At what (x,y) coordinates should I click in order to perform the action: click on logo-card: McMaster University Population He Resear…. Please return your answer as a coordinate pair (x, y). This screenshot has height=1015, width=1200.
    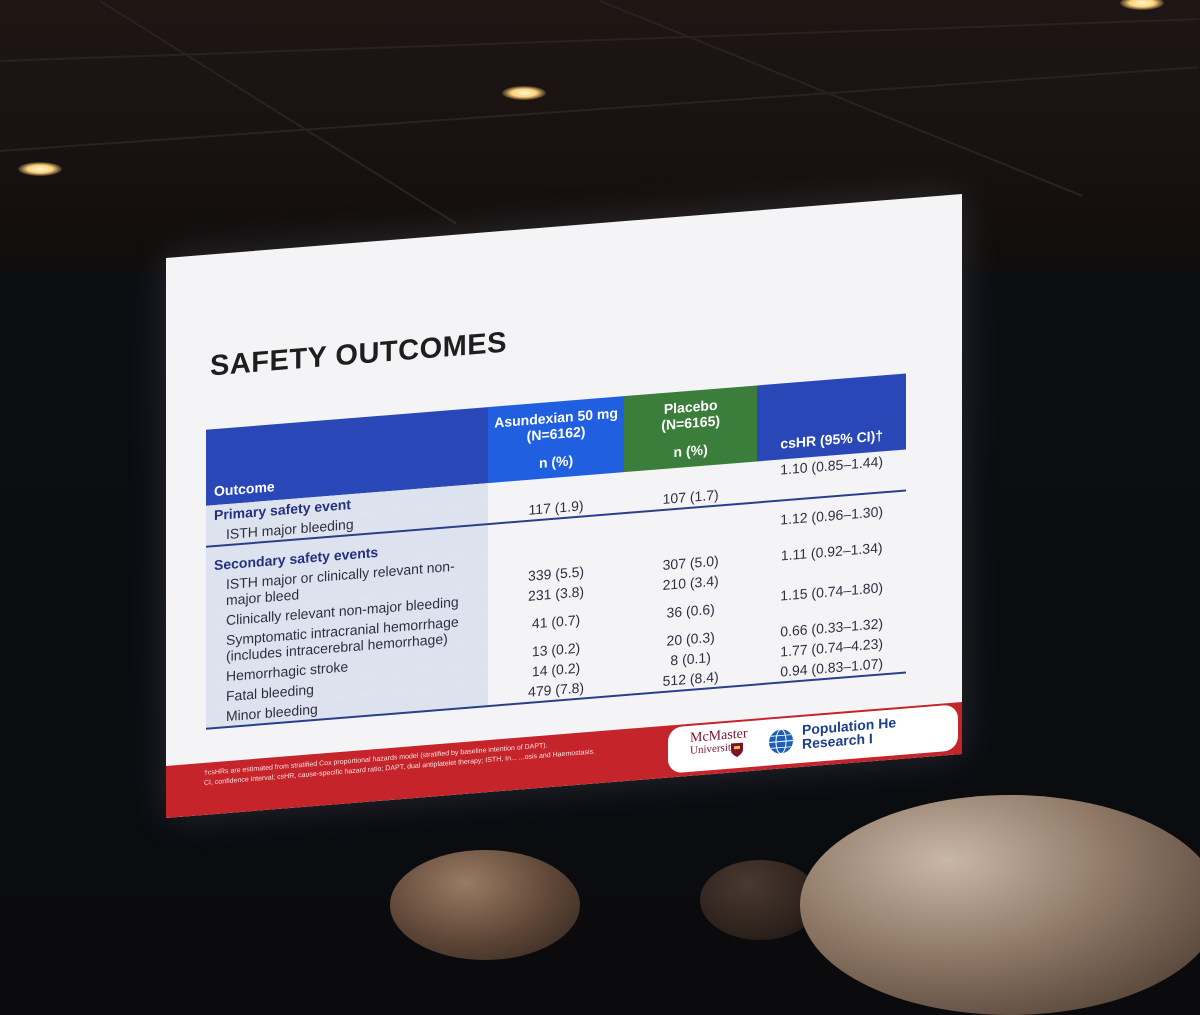
    Looking at the image, I should click on (813, 739).